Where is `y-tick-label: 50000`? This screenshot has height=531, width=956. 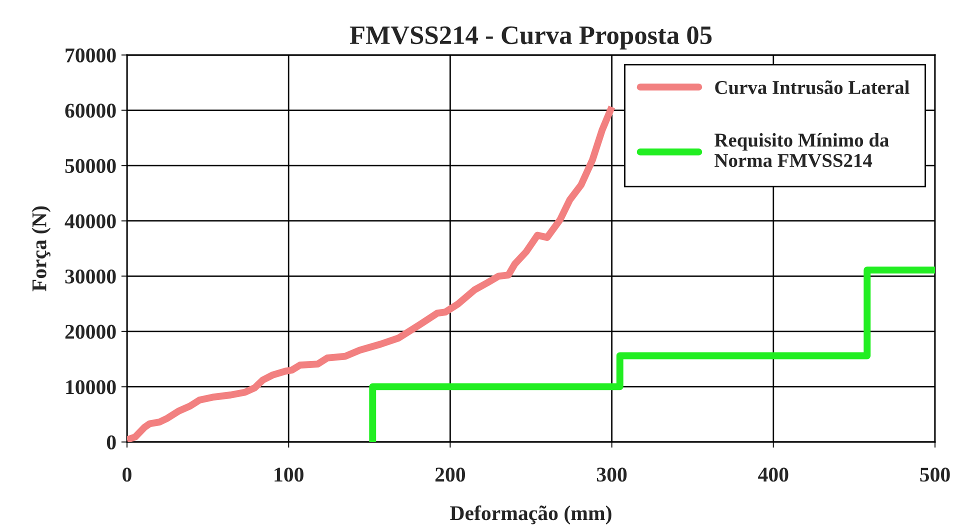 y-tick-label: 50000 is located at coordinates (90, 166).